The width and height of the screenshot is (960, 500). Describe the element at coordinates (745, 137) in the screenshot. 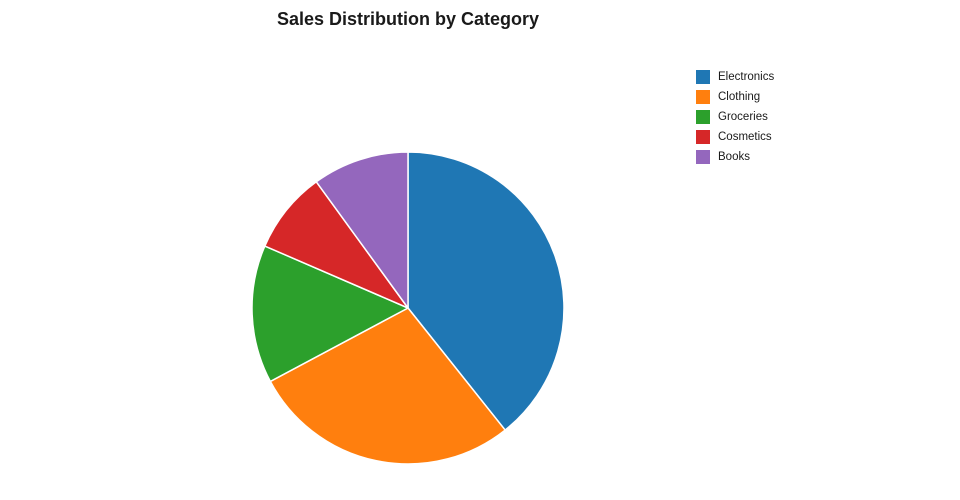

I see `legend-label-cosmetics: Cosmetics` at that location.